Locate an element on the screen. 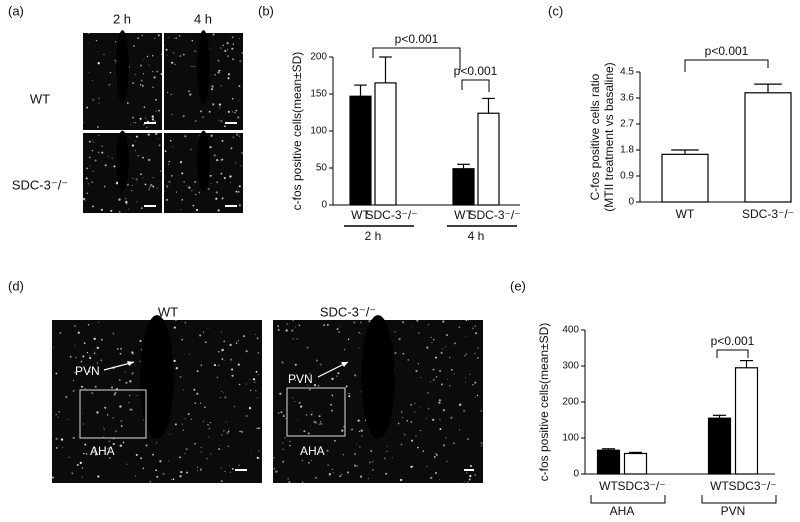 The image size is (800, 522). row-label: SDC-3⁻/⁻ is located at coordinates (40, 184).